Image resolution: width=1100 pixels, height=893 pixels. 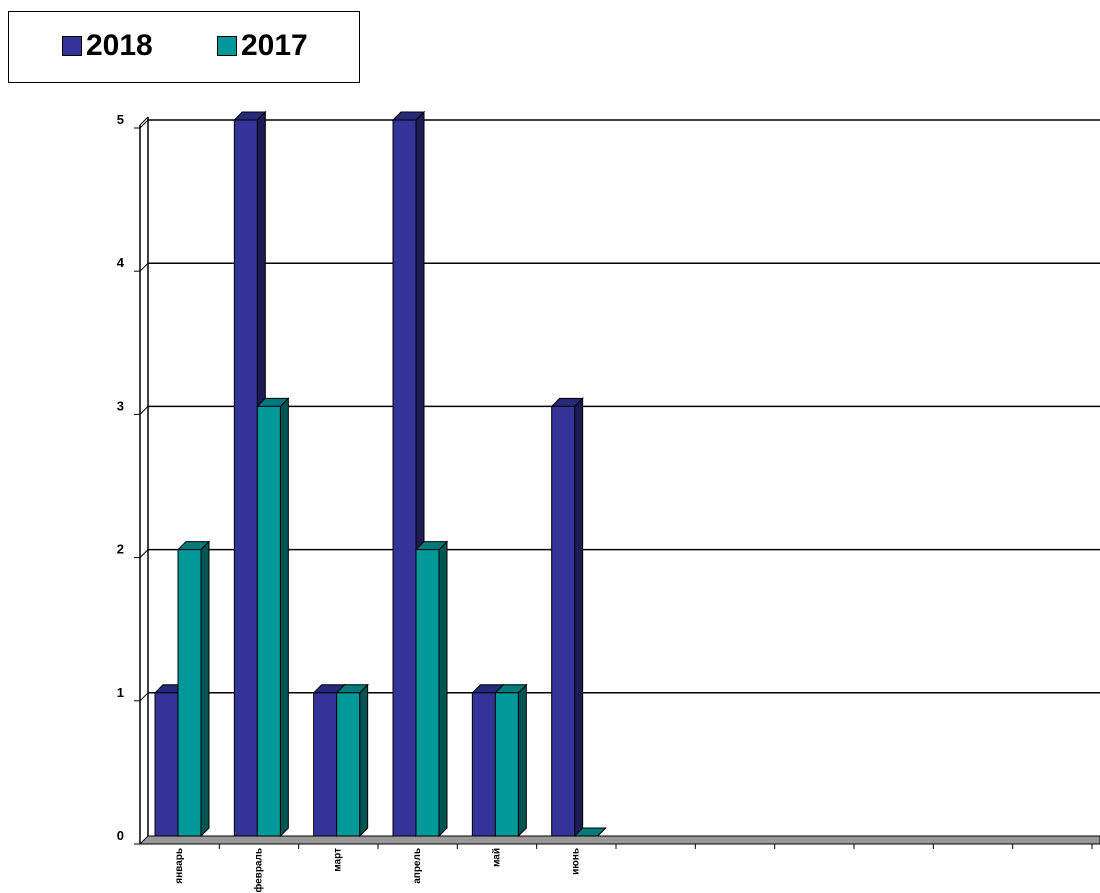 What do you see at coordinates (245, 478) in the screenshot?
I see `bar-2018-февраль` at bounding box center [245, 478].